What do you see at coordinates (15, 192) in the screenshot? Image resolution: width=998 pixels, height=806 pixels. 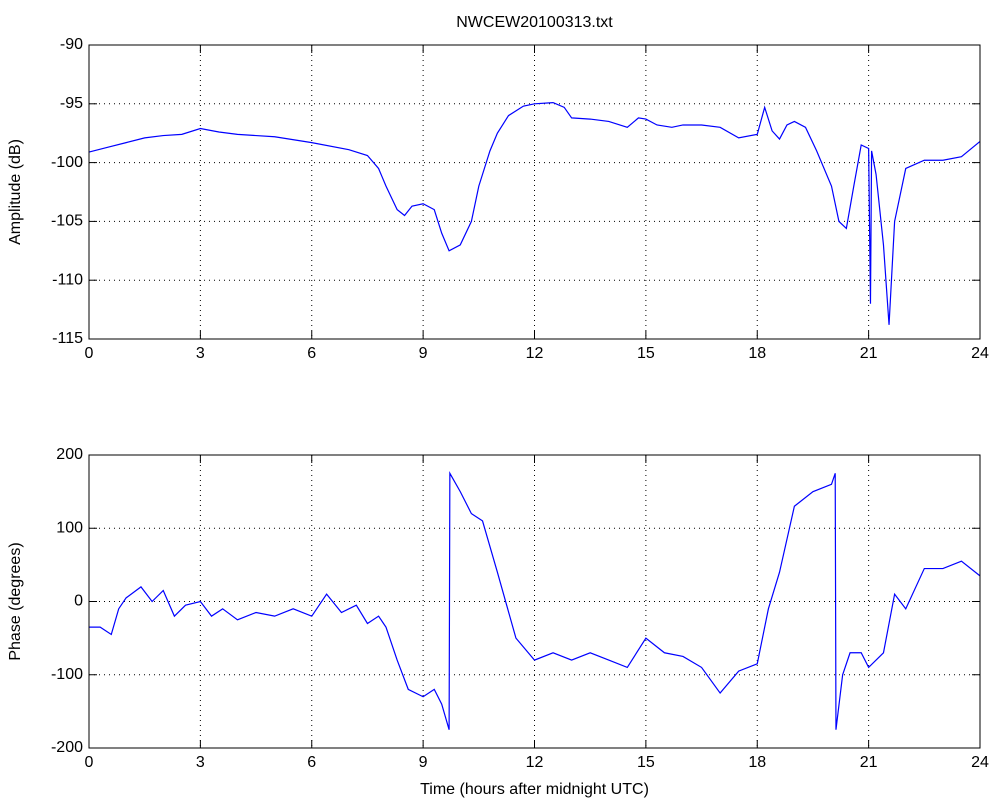 I see `y-axis-label: Amplitude (dB)` at bounding box center [15, 192].